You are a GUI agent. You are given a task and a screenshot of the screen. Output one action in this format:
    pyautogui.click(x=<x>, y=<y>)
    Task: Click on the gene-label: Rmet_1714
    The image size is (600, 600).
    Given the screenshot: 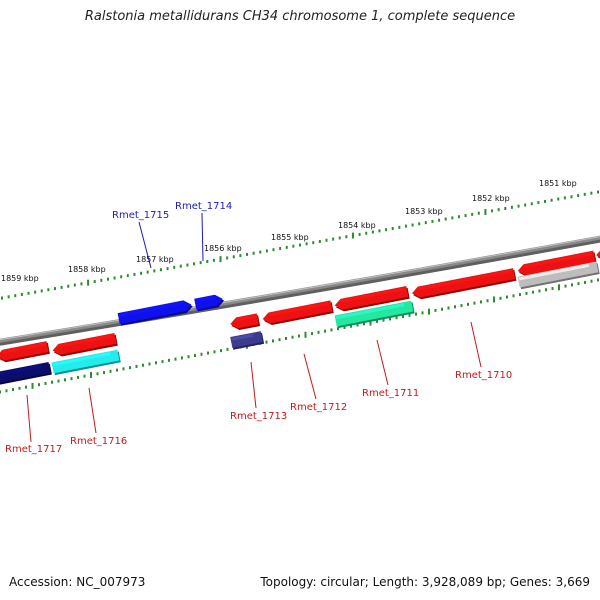 What is the action you would take?
    pyautogui.click(x=203, y=206)
    